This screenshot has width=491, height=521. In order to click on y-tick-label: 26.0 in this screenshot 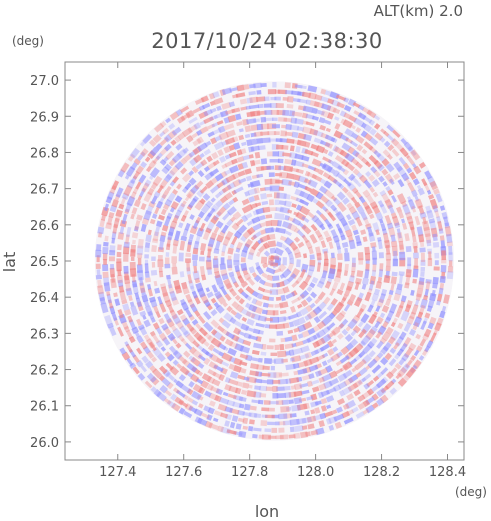, I will do `click(44, 443)`.